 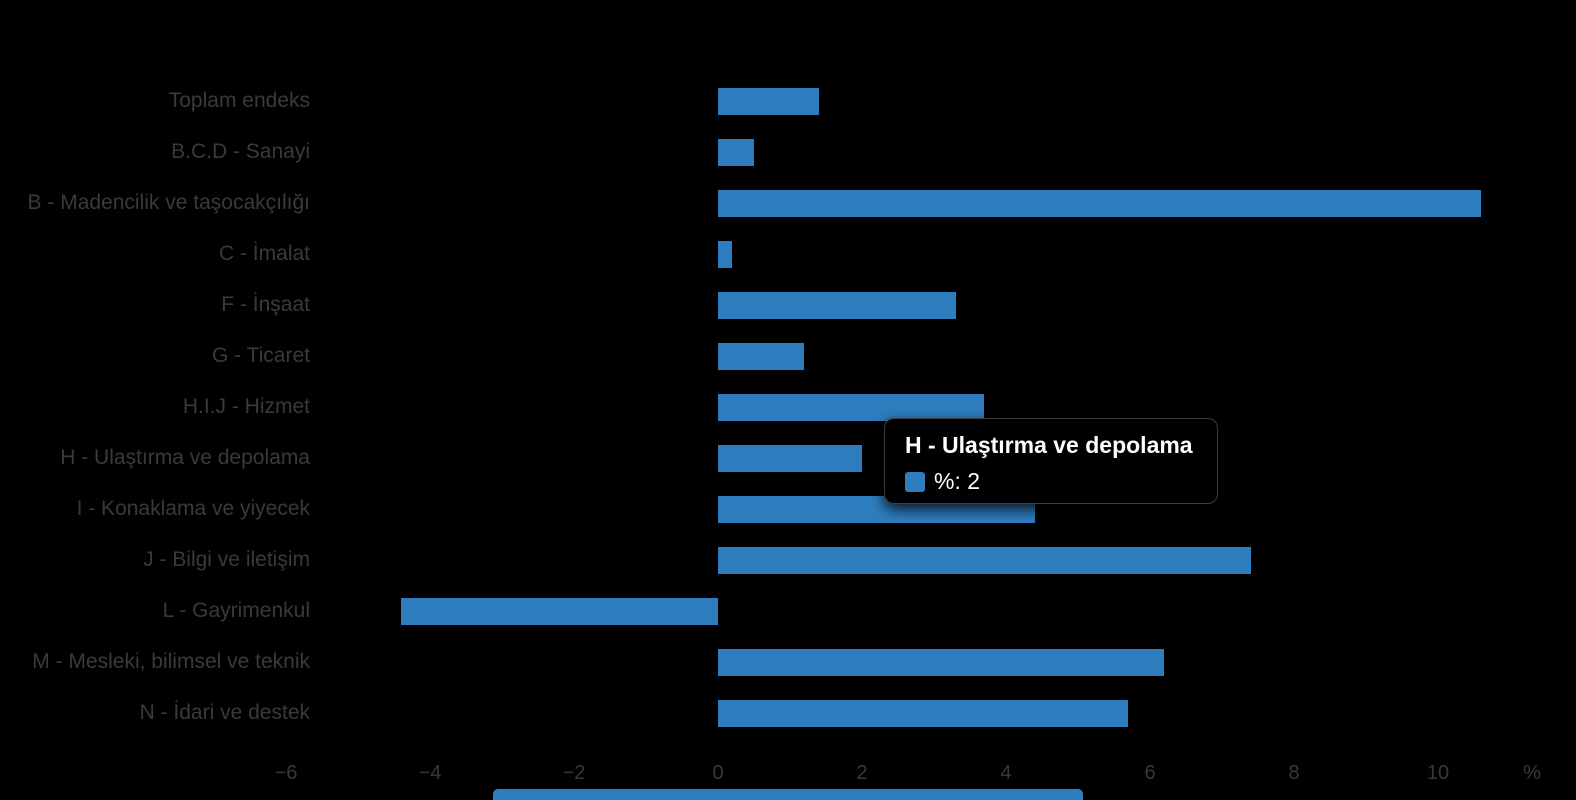 I want to click on category-label: C - İmalat, so click(x=264, y=253).